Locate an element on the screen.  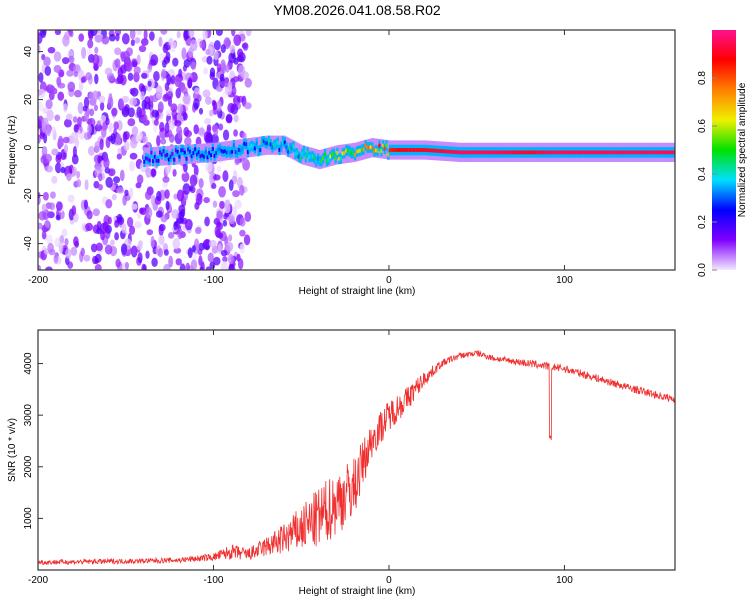
colorbar-tick-label: 0.6 is located at coordinates (702, 126).